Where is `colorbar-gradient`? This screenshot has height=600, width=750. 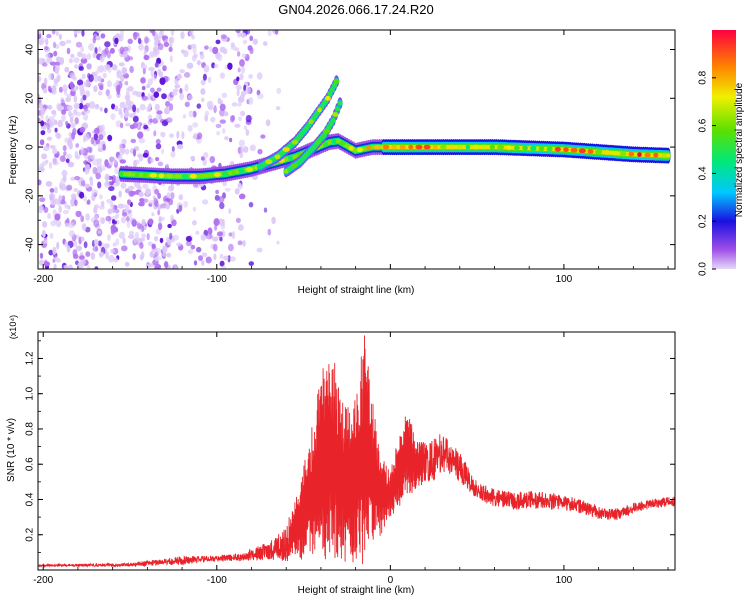 colorbar-gradient is located at coordinates (724, 149).